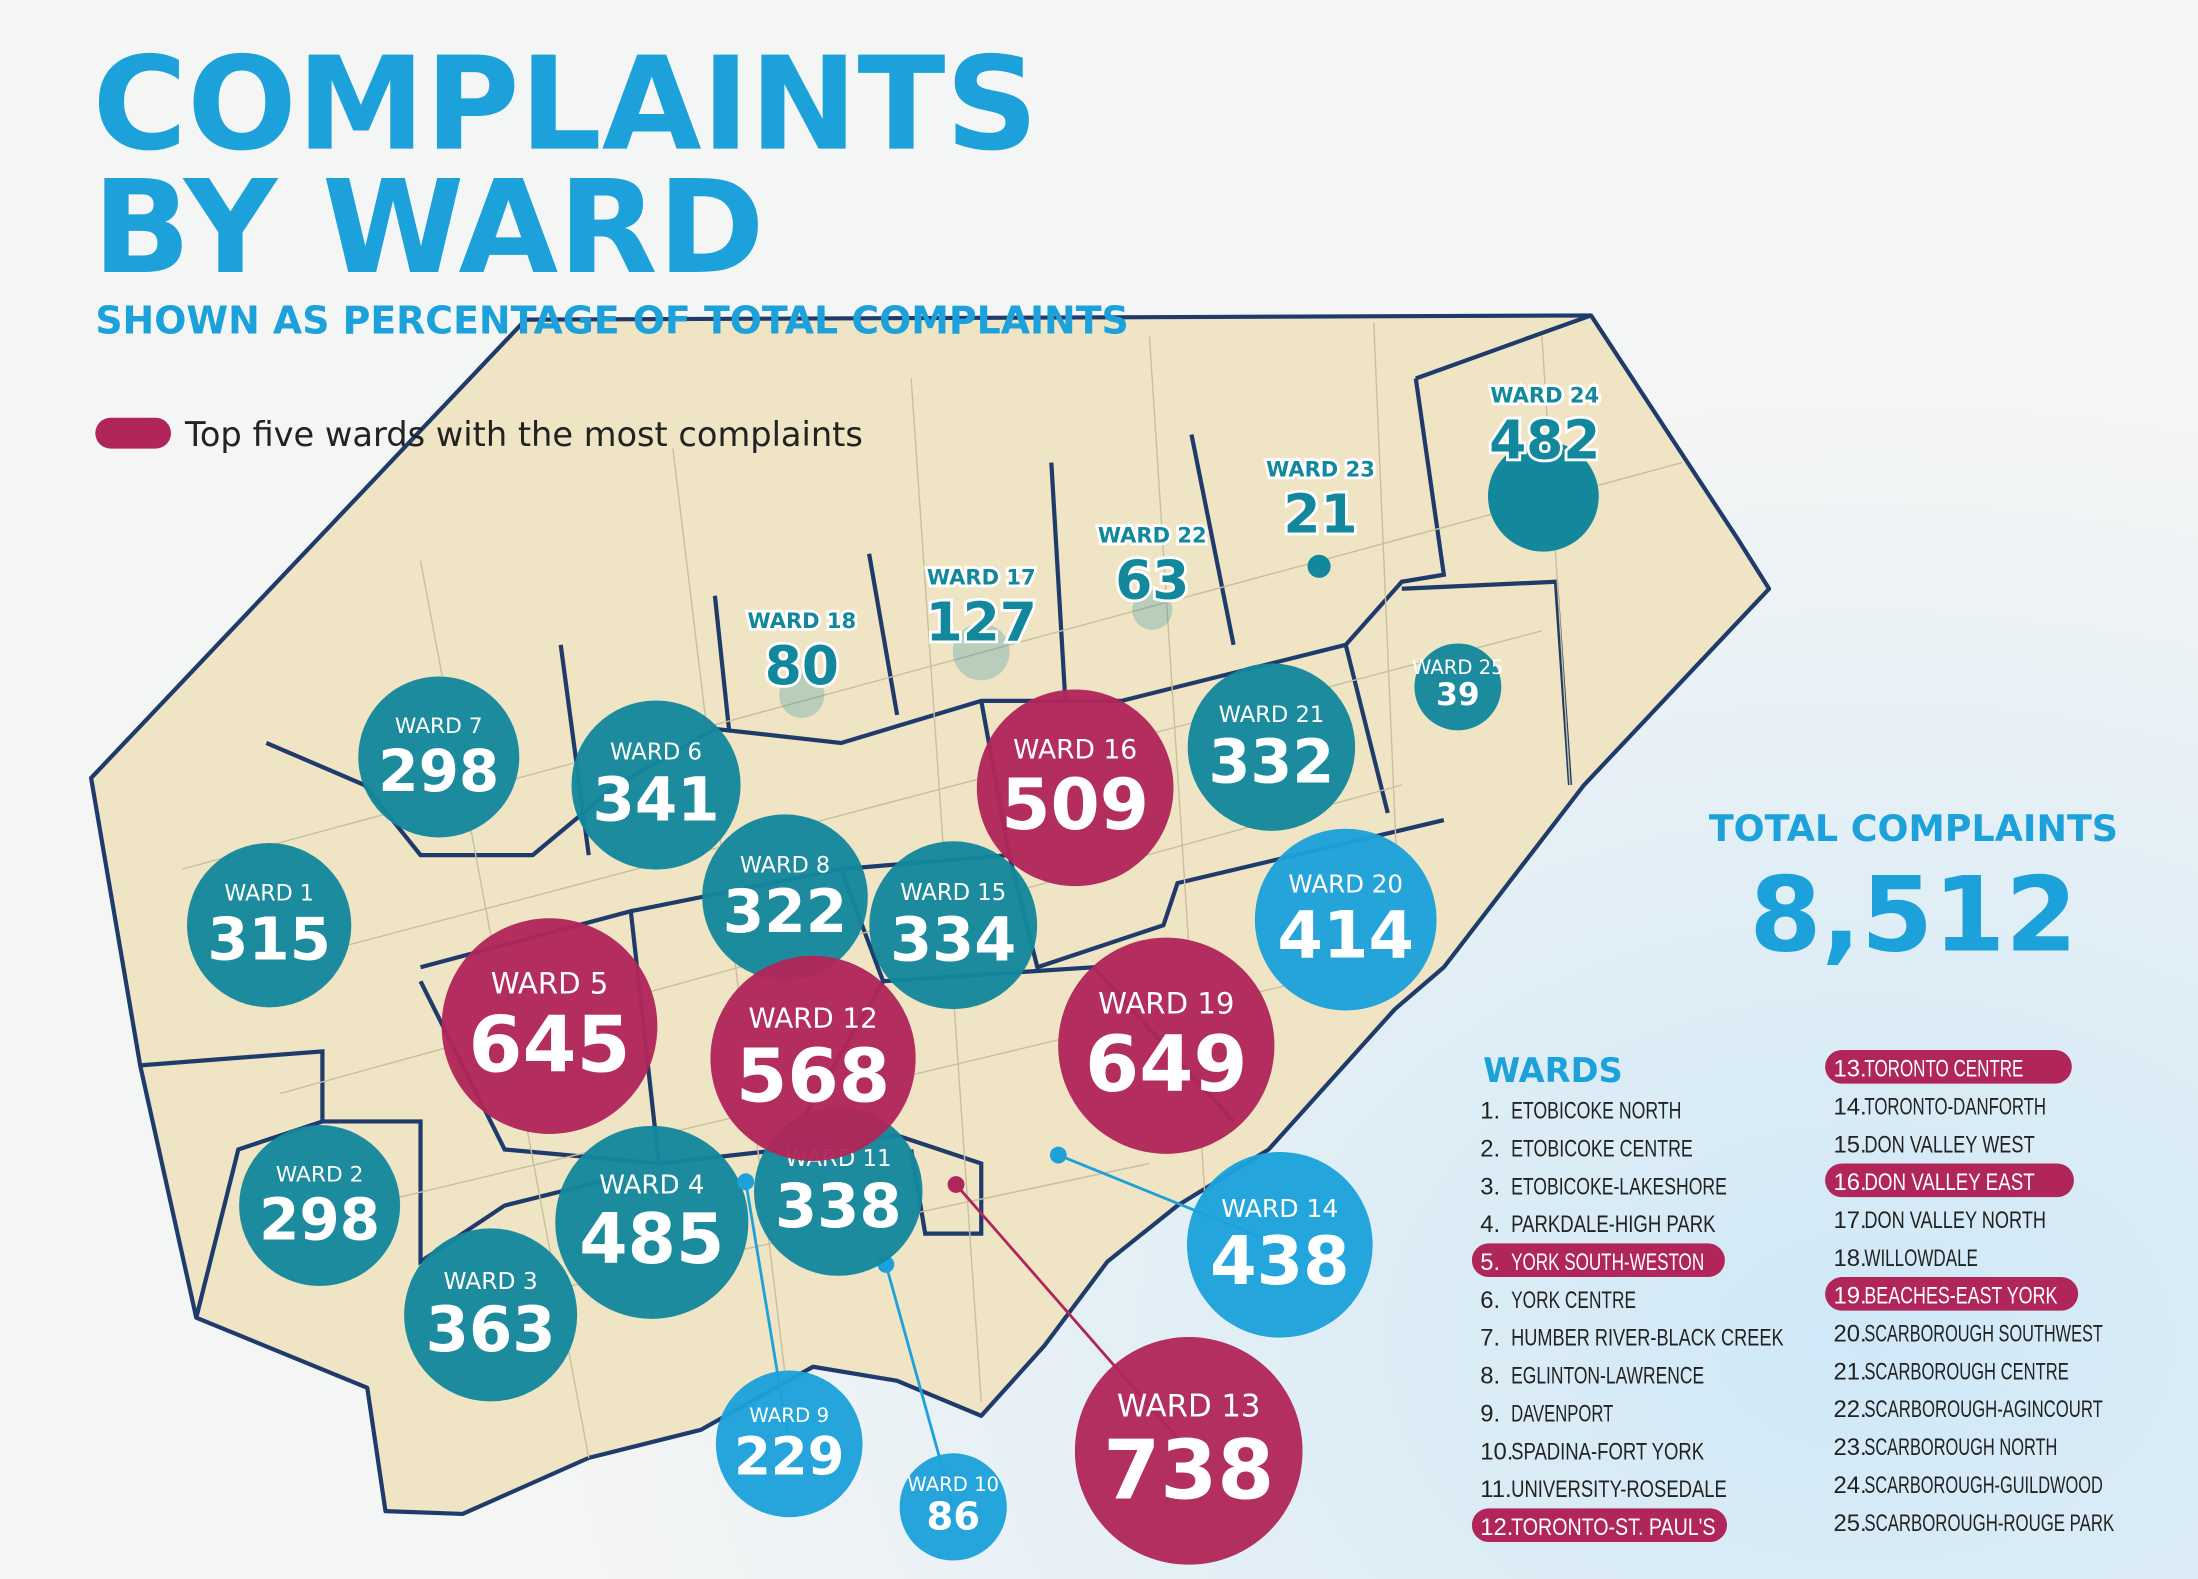  Describe the element at coordinates (1279, 1208) in the screenshot. I see `ward-label: WARD 14` at that location.